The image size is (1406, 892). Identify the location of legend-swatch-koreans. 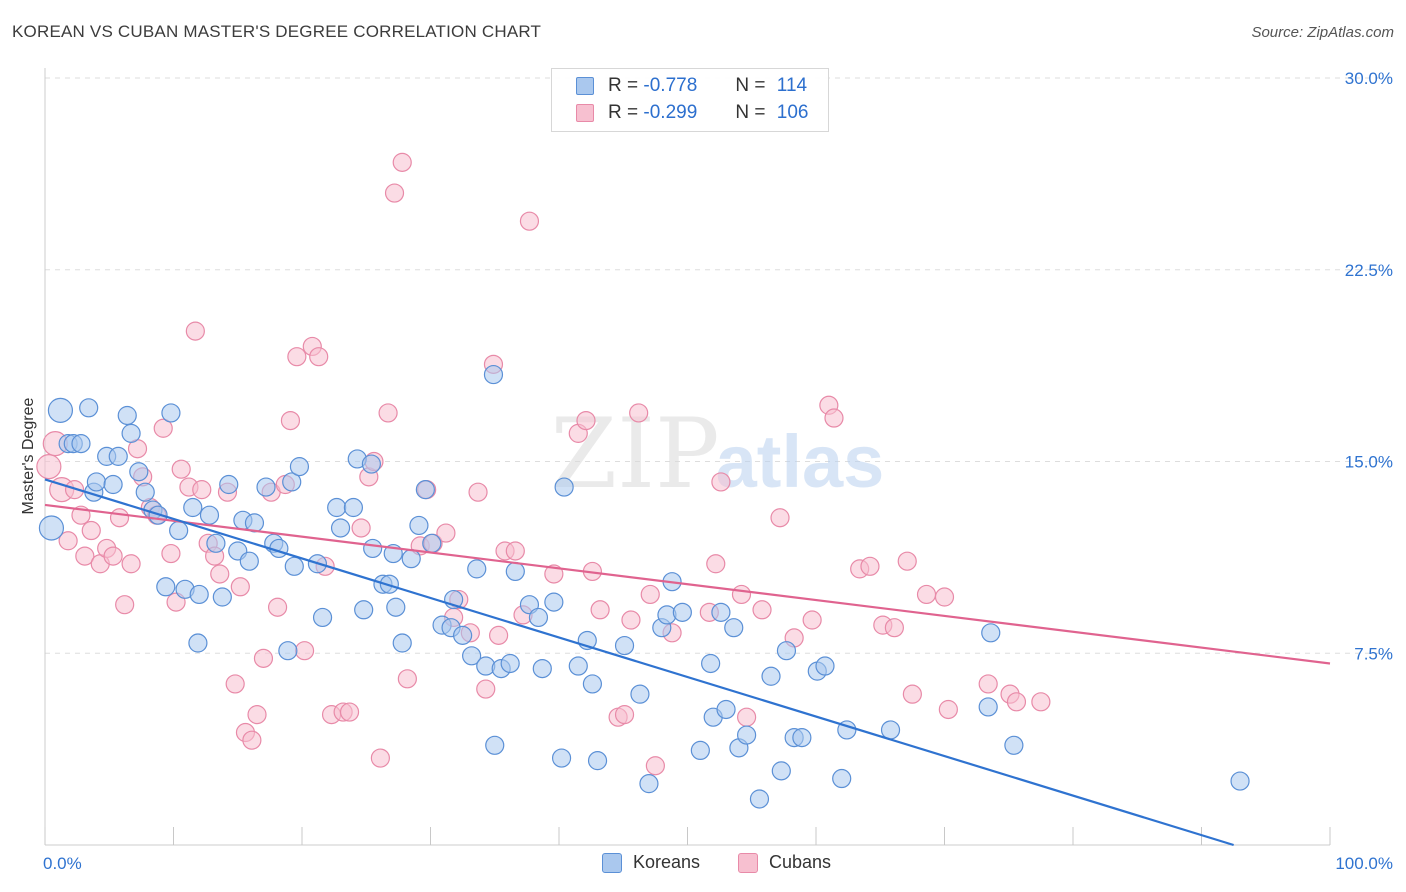
(585, 86).